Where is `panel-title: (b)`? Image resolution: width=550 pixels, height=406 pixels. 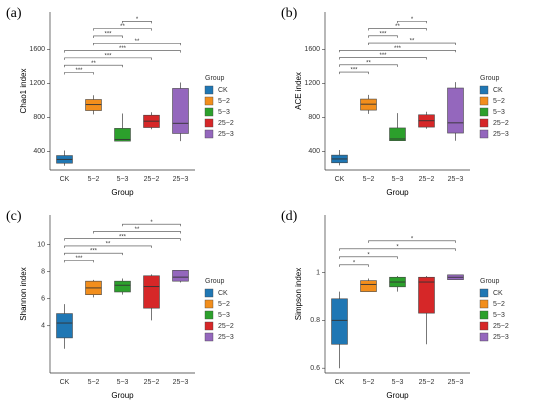
panel-title: (b) is located at coordinates (289, 13).